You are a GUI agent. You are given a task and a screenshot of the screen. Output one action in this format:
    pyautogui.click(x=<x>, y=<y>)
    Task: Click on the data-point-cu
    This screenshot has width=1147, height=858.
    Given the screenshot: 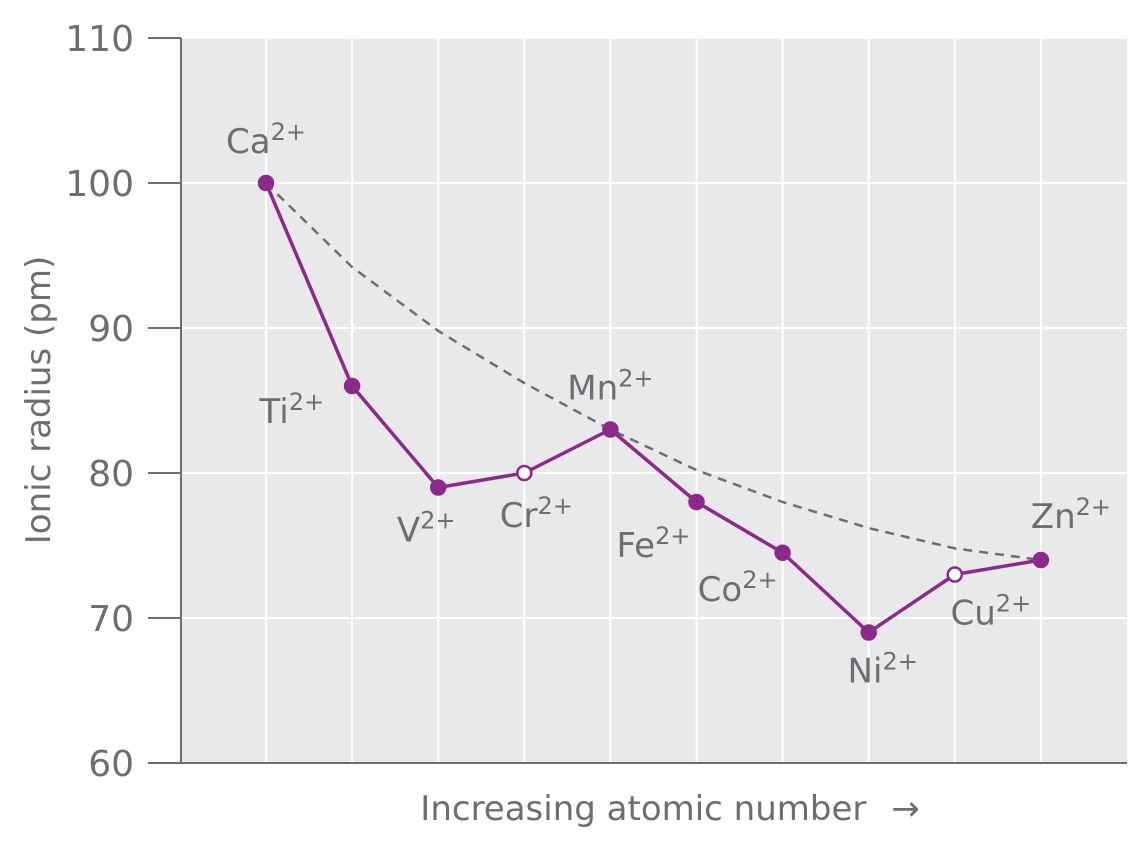 What is the action you would take?
    pyautogui.click(x=955, y=574)
    